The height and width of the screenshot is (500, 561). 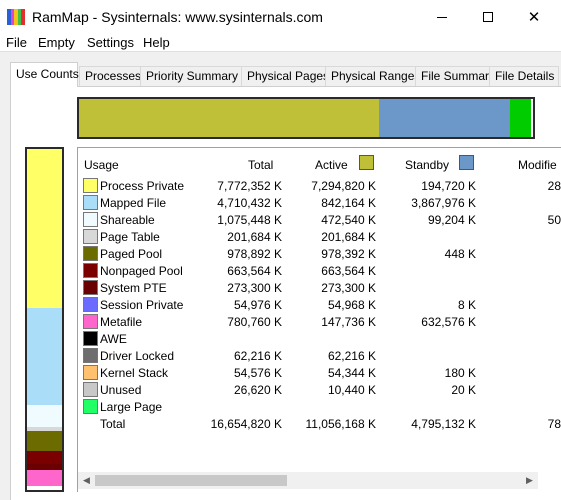 I want to click on tab-use-counts: Use Counts, so click(x=44, y=74).